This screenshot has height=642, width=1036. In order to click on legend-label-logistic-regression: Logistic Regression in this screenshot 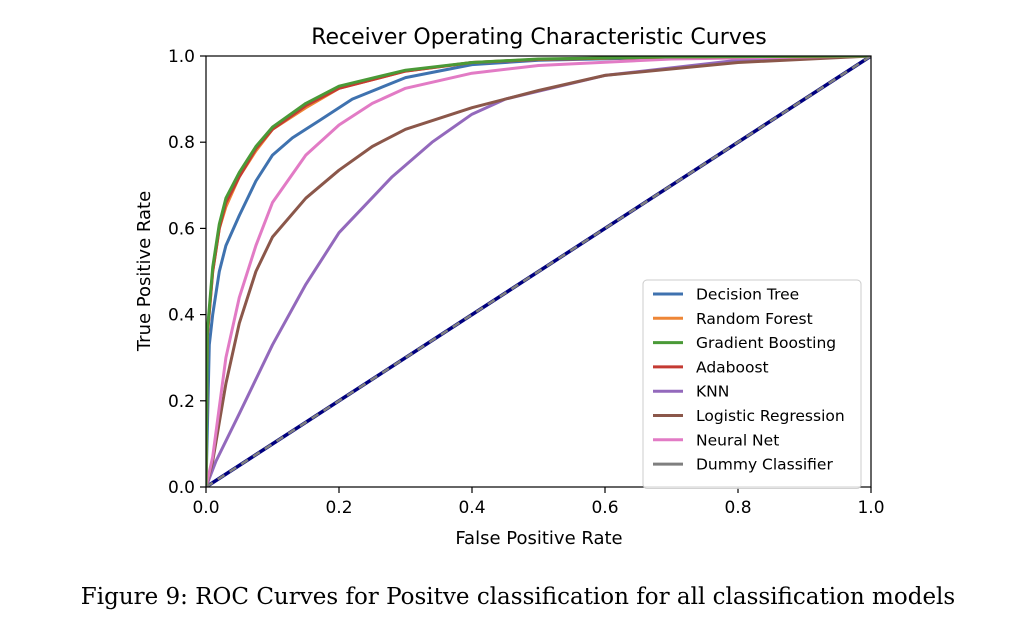, I will do `click(770, 416)`.